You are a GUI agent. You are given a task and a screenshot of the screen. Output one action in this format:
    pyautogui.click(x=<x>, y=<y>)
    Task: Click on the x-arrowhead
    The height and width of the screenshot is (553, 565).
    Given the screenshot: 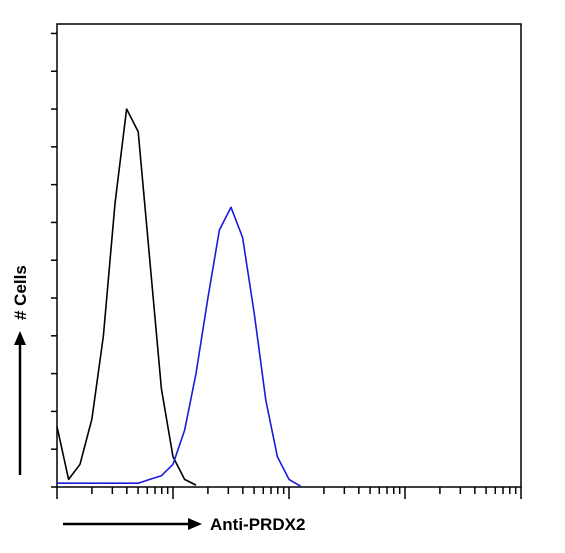 What is the action you would take?
    pyautogui.click(x=195, y=524)
    